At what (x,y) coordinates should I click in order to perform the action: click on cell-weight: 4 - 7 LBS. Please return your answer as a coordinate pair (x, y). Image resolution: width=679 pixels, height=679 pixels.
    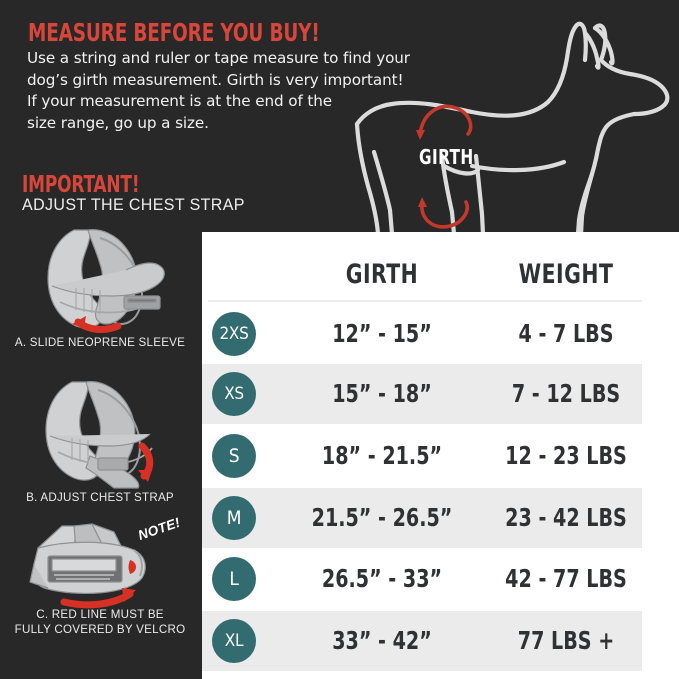
    Looking at the image, I should click on (566, 333).